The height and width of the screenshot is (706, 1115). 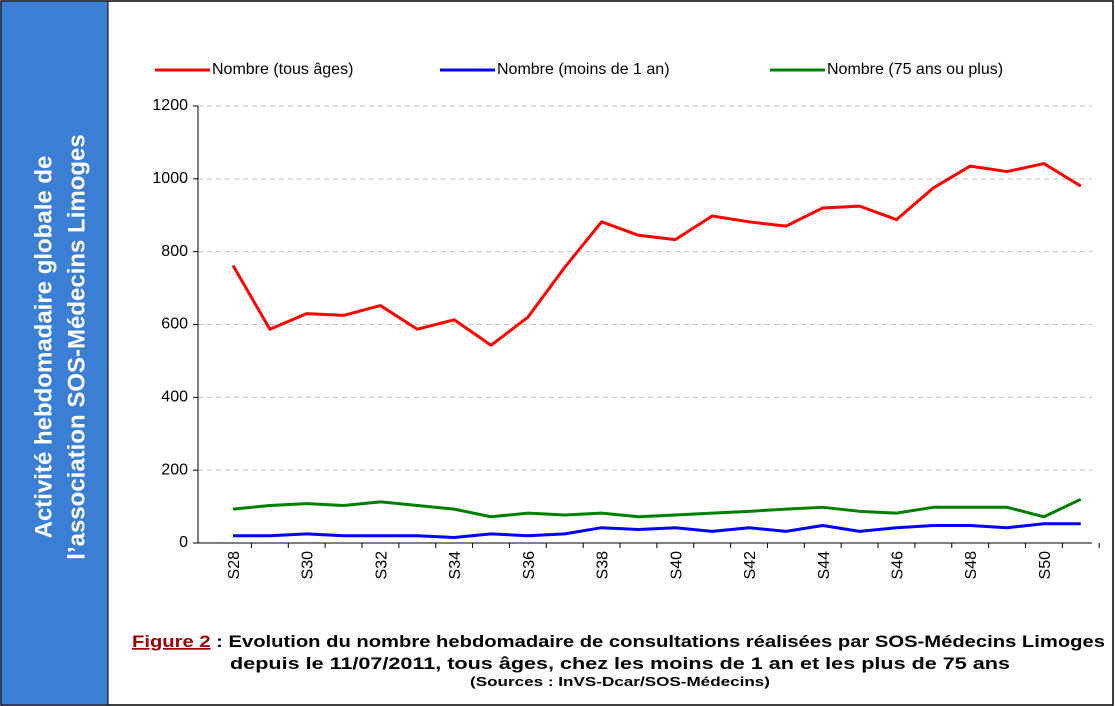 What do you see at coordinates (43, 347) in the screenshot?
I see `sidebar-line: Activité hebdomadaire globale de` at bounding box center [43, 347].